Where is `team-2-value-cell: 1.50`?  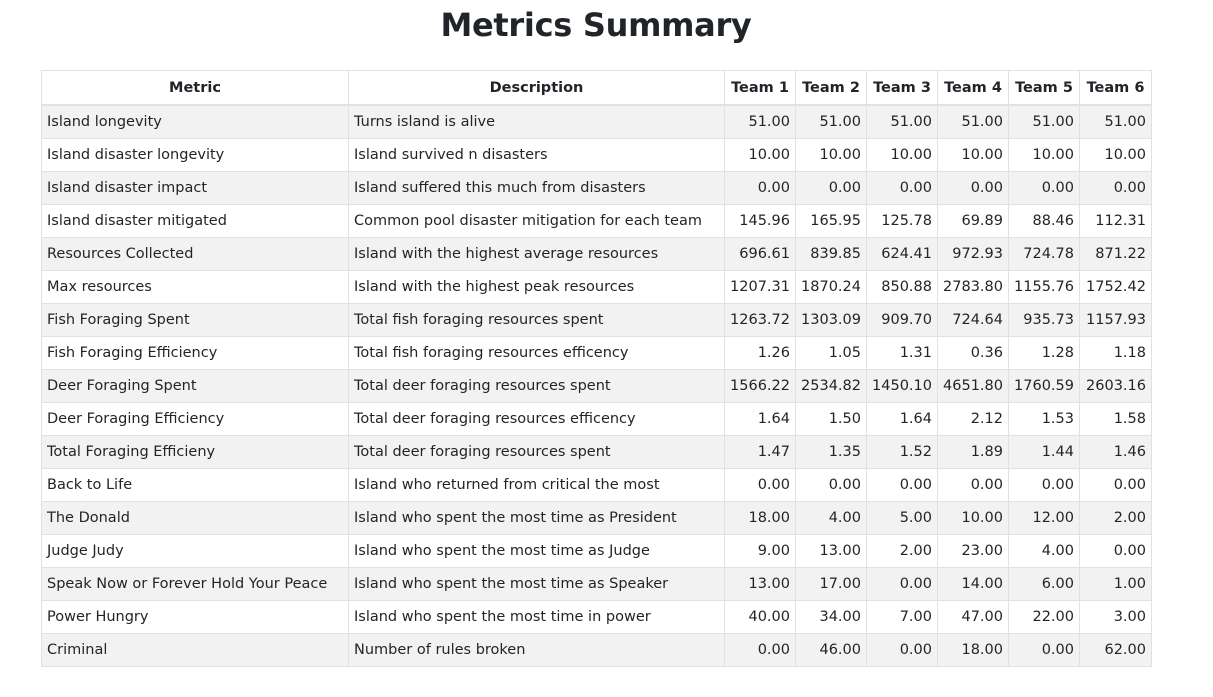
team-2-value-cell: 1.50 is located at coordinates (831, 419).